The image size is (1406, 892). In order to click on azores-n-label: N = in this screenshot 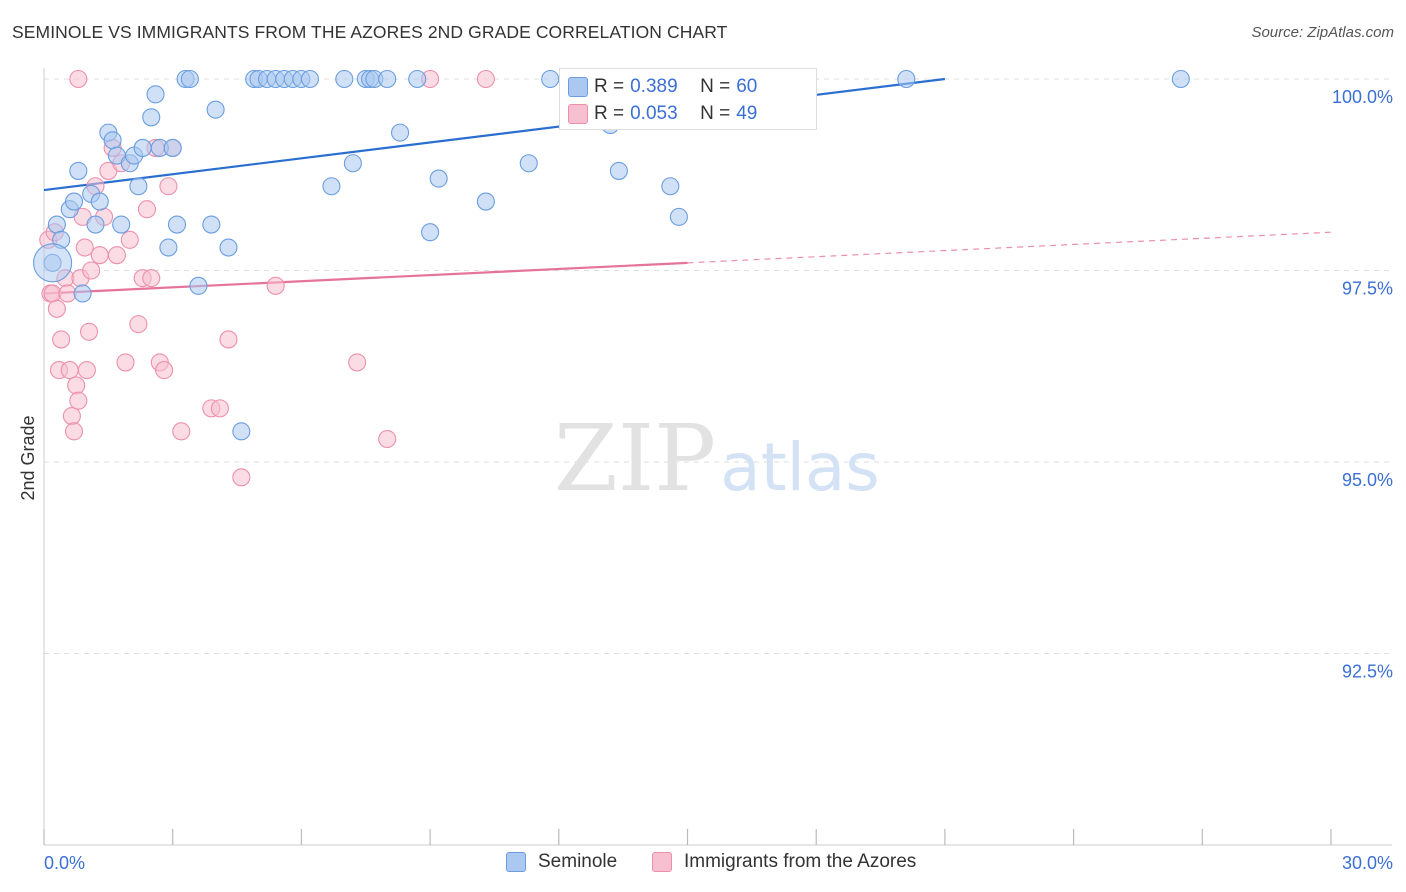, I will do `click(715, 113)`.